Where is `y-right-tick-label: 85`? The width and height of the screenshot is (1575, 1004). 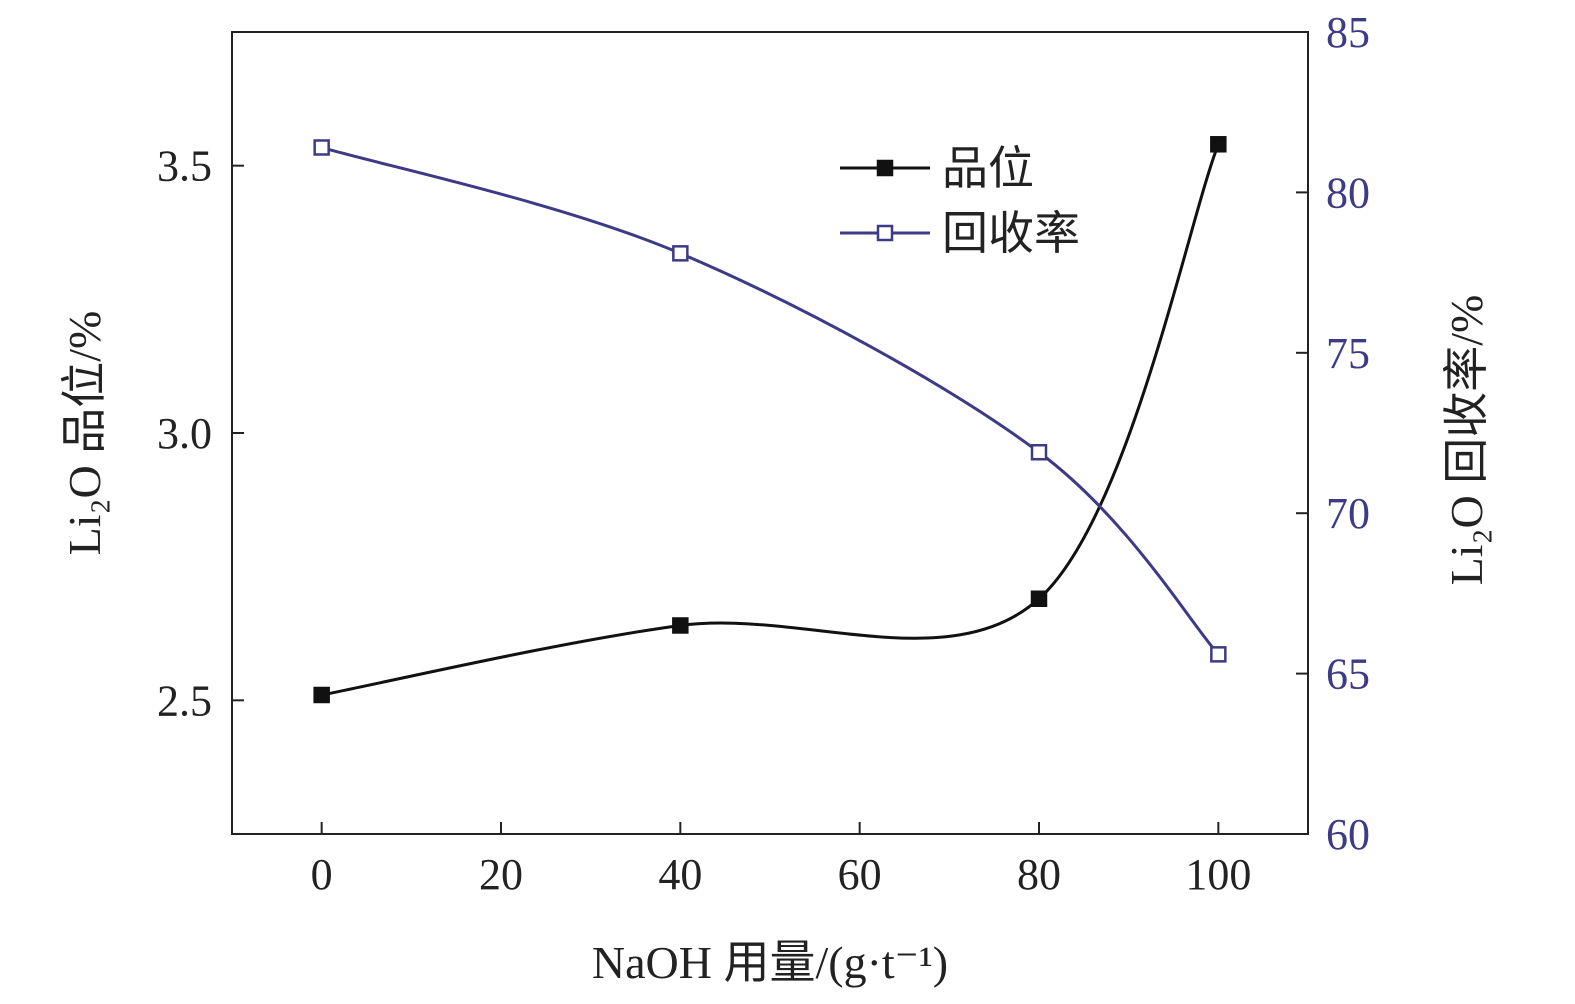 y-right-tick-label: 85 is located at coordinates (1348, 32).